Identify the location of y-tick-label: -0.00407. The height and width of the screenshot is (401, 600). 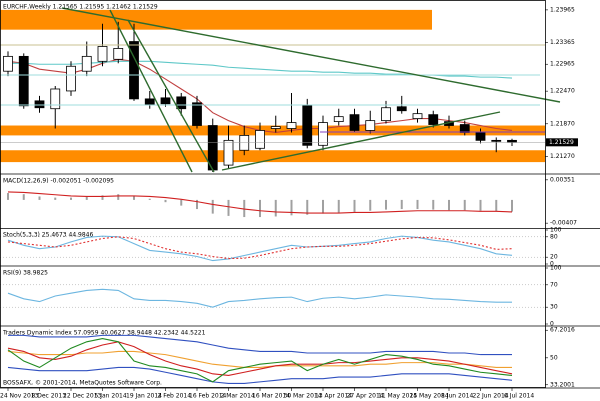
(563, 223).